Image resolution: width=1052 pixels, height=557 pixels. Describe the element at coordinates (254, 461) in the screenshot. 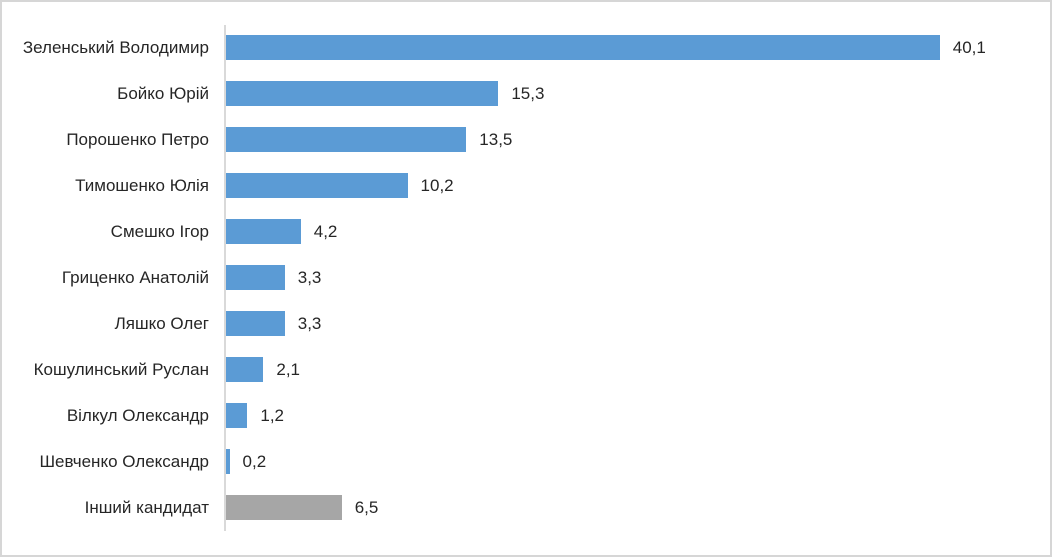

I see `value-label: 0,2` at that location.